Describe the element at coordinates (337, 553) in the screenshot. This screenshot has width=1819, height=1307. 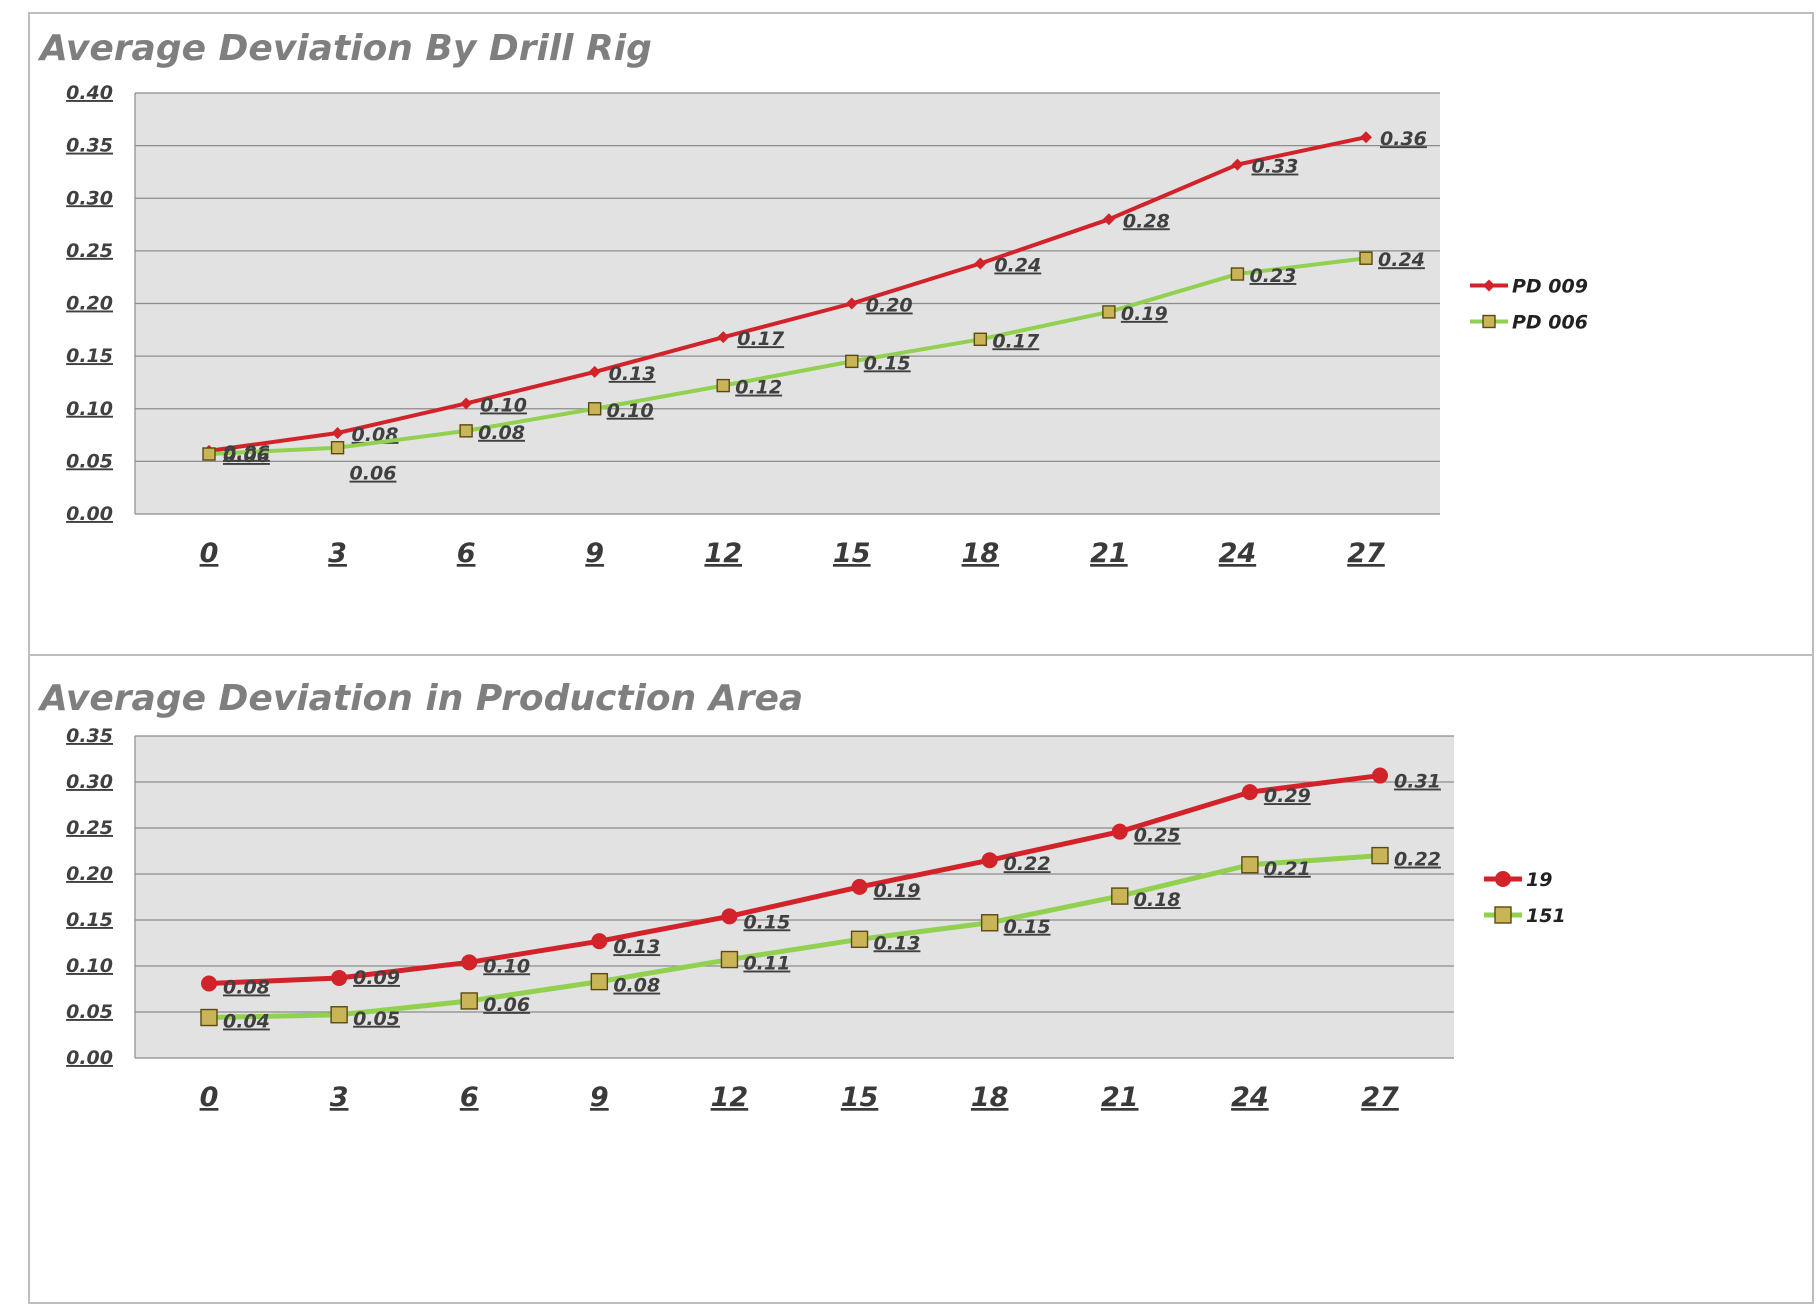
I see `x-tick-label: 3` at that location.